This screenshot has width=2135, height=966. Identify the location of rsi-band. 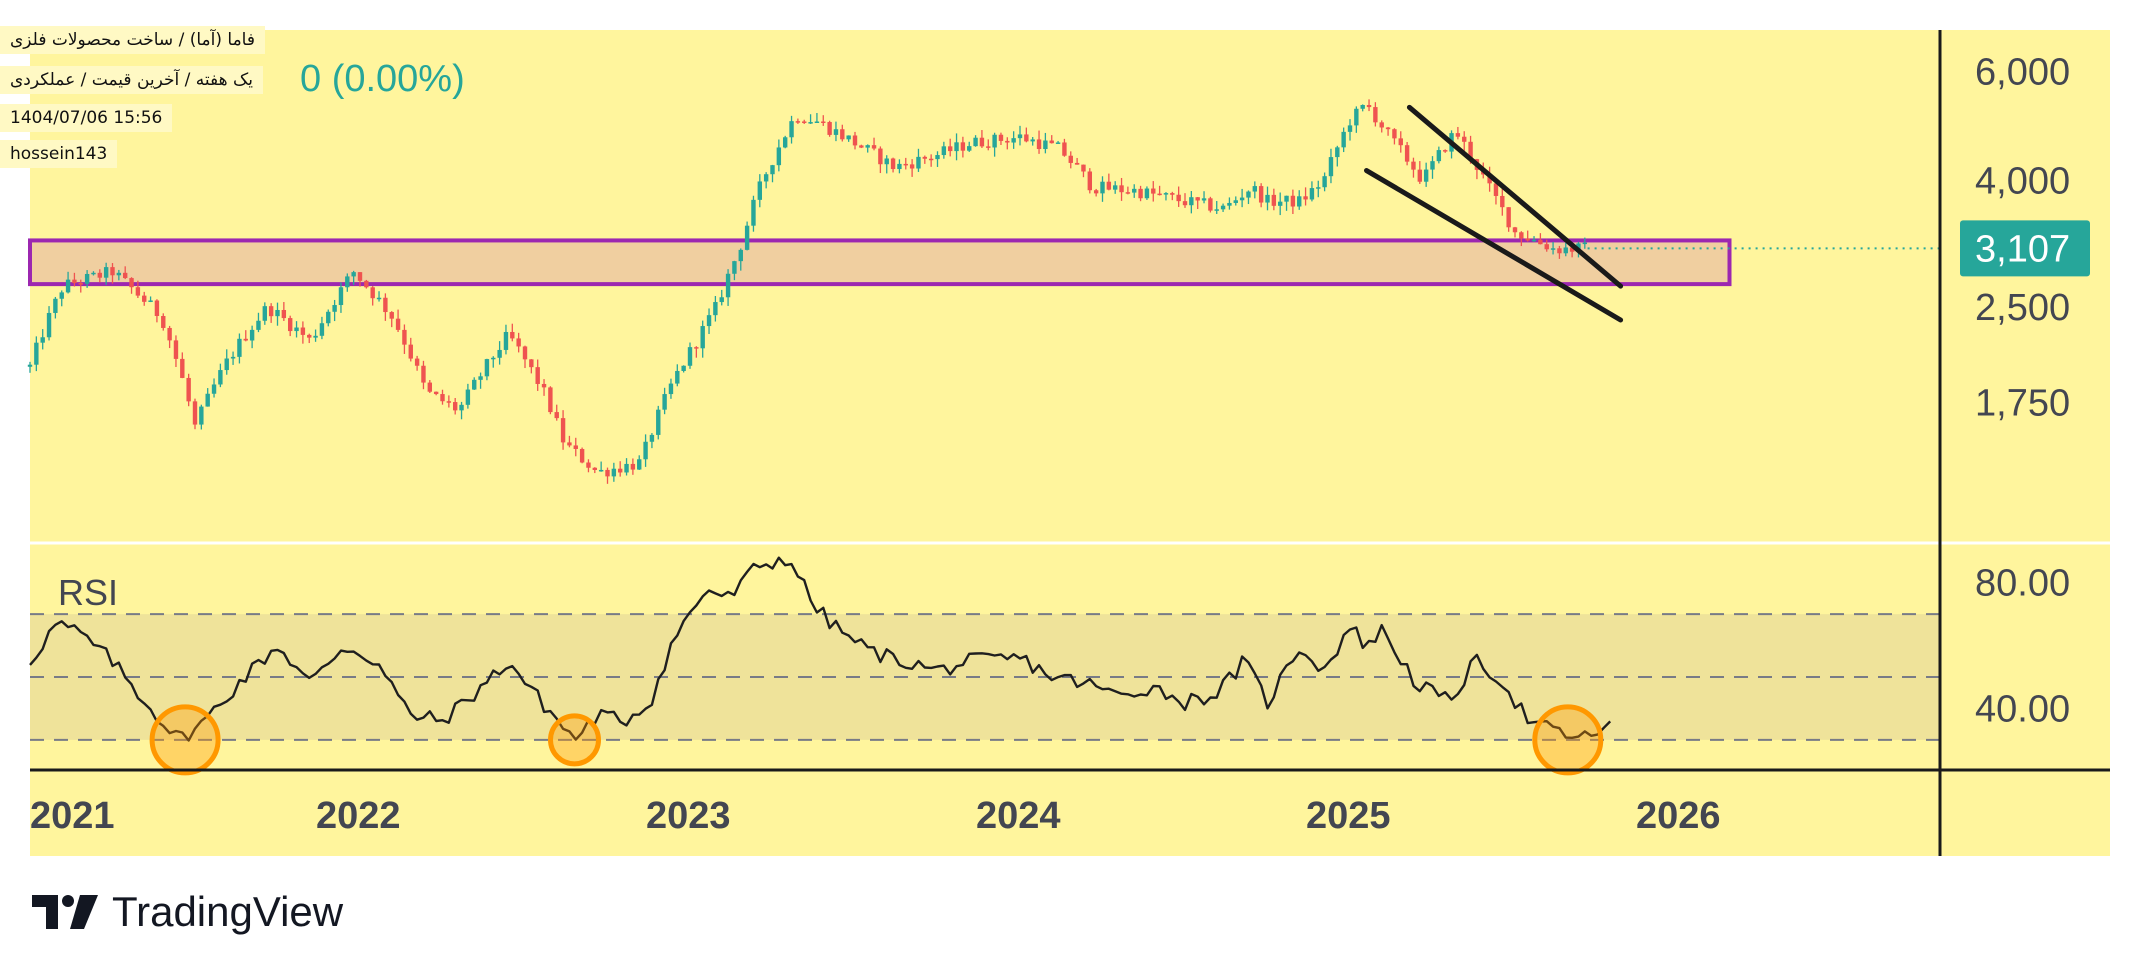
(985, 677).